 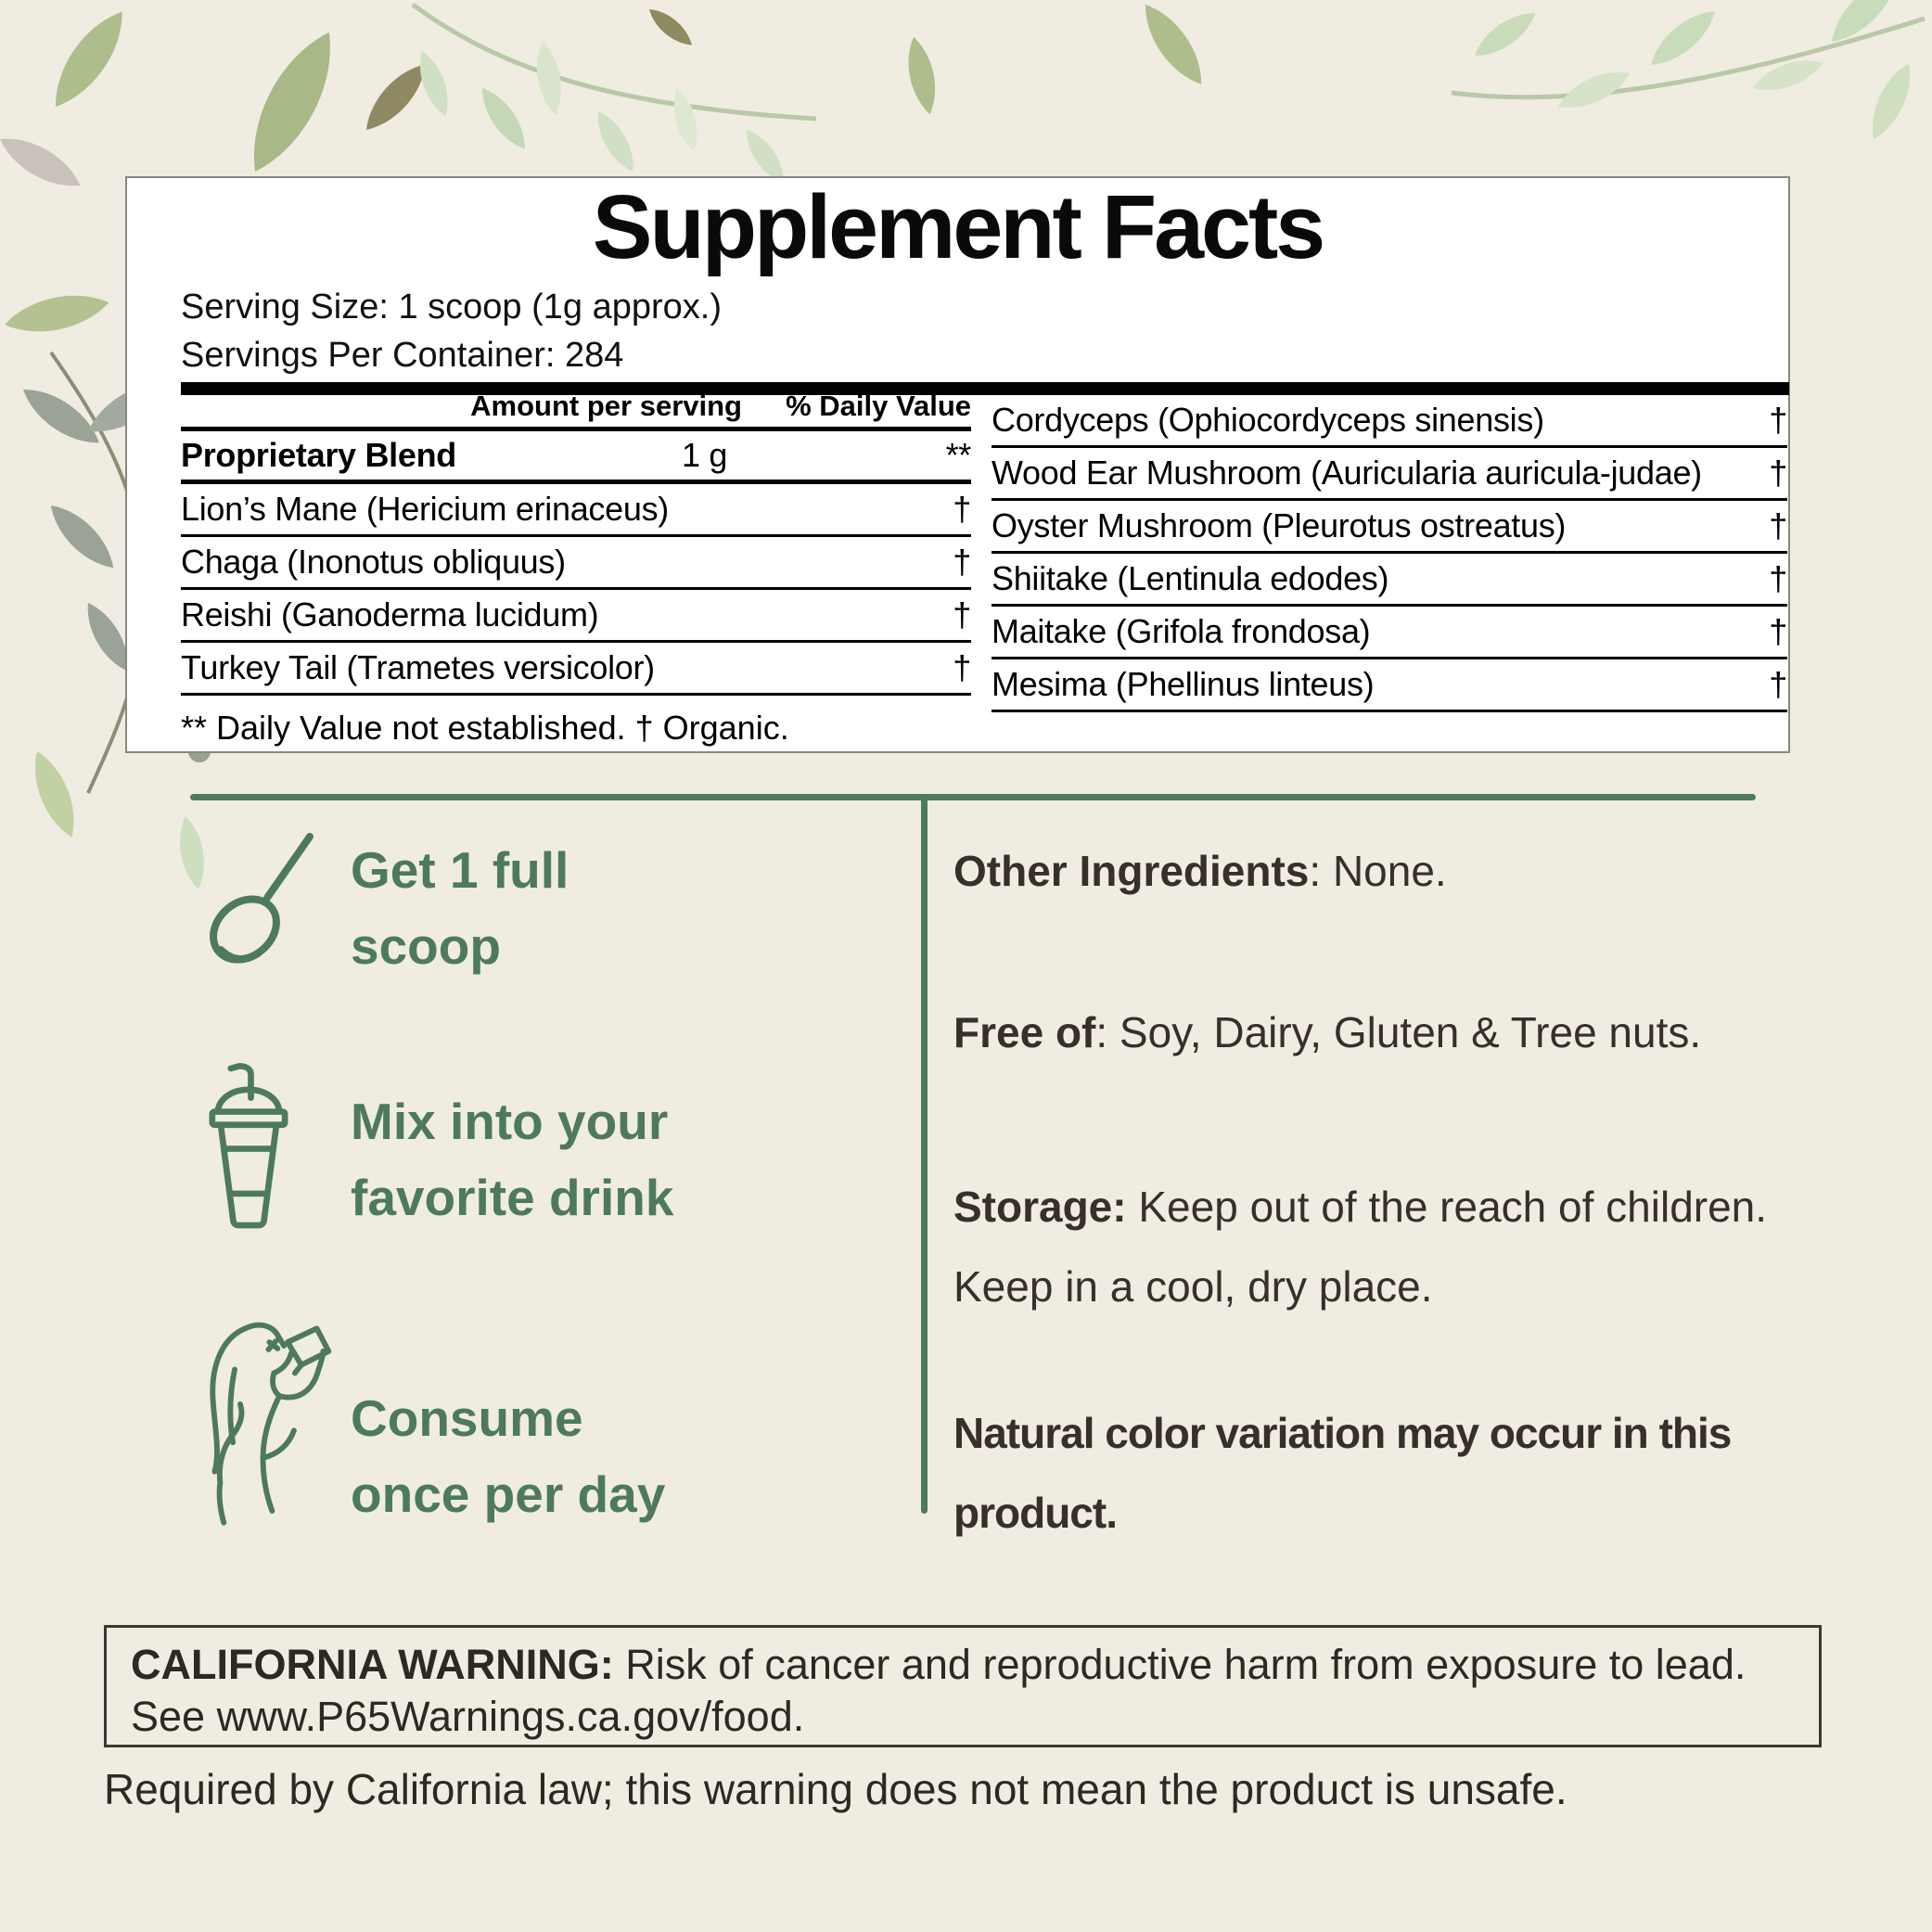 I want to click on ingredient-name: Cordyceps (Ophiocordyceps sinensis), so click(x=1268, y=420).